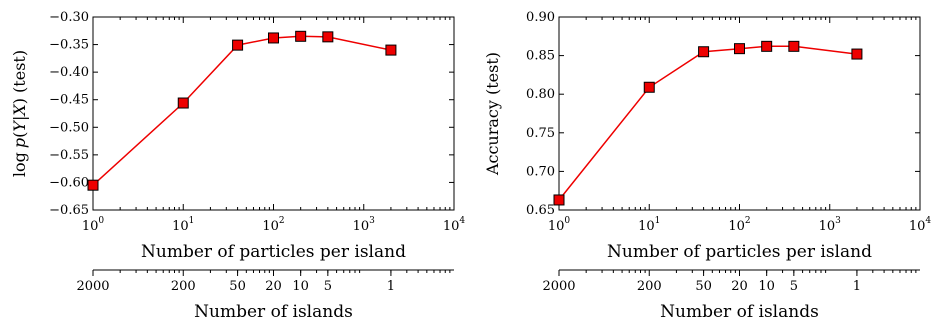 This screenshot has width=941, height=323. I want to click on y-tick-label: 0.65, so click(540, 210).